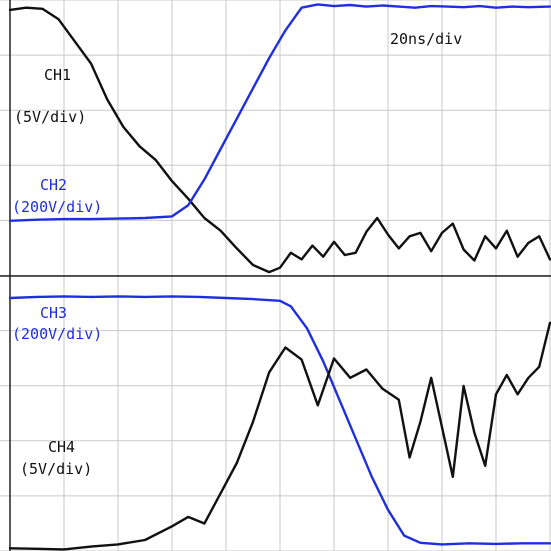 The width and height of the screenshot is (551, 551). Describe the element at coordinates (426, 39) in the screenshot. I see `timebase-label: 20ns/div` at that location.